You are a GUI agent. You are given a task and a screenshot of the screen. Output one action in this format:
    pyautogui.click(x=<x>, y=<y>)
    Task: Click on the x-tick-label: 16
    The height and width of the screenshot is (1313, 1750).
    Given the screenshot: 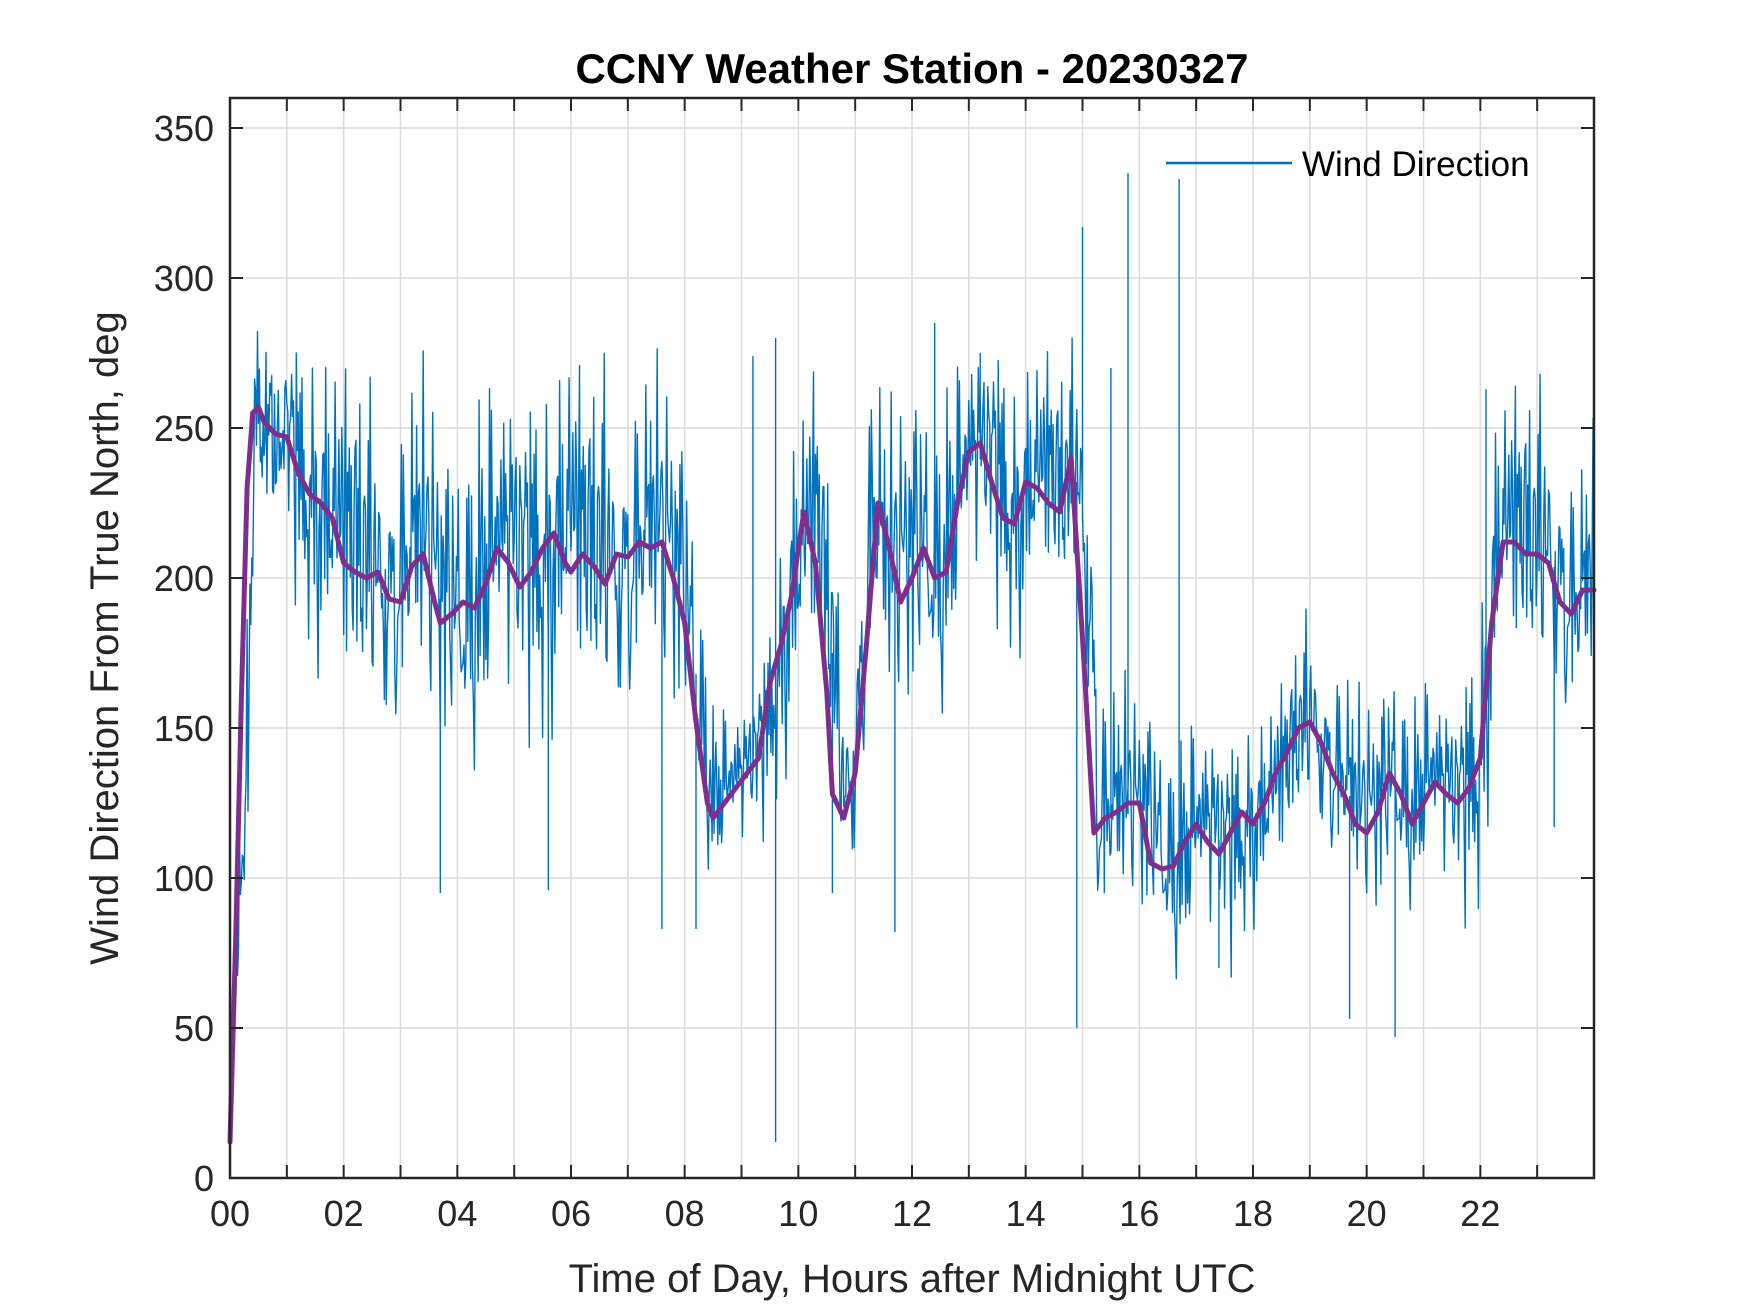 What is the action you would take?
    pyautogui.click(x=1139, y=1213)
    